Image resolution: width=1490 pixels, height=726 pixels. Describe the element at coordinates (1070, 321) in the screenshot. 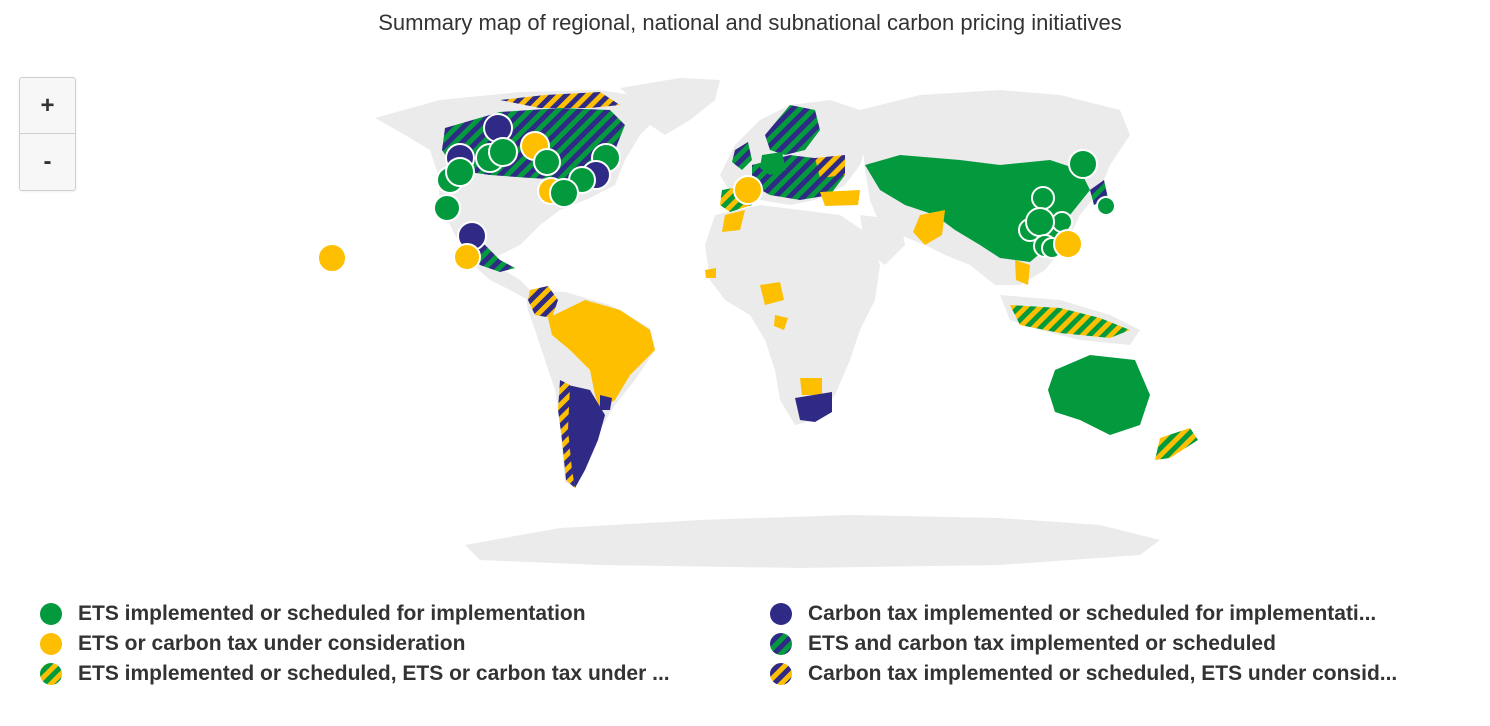

I see `region-indonesia` at that location.